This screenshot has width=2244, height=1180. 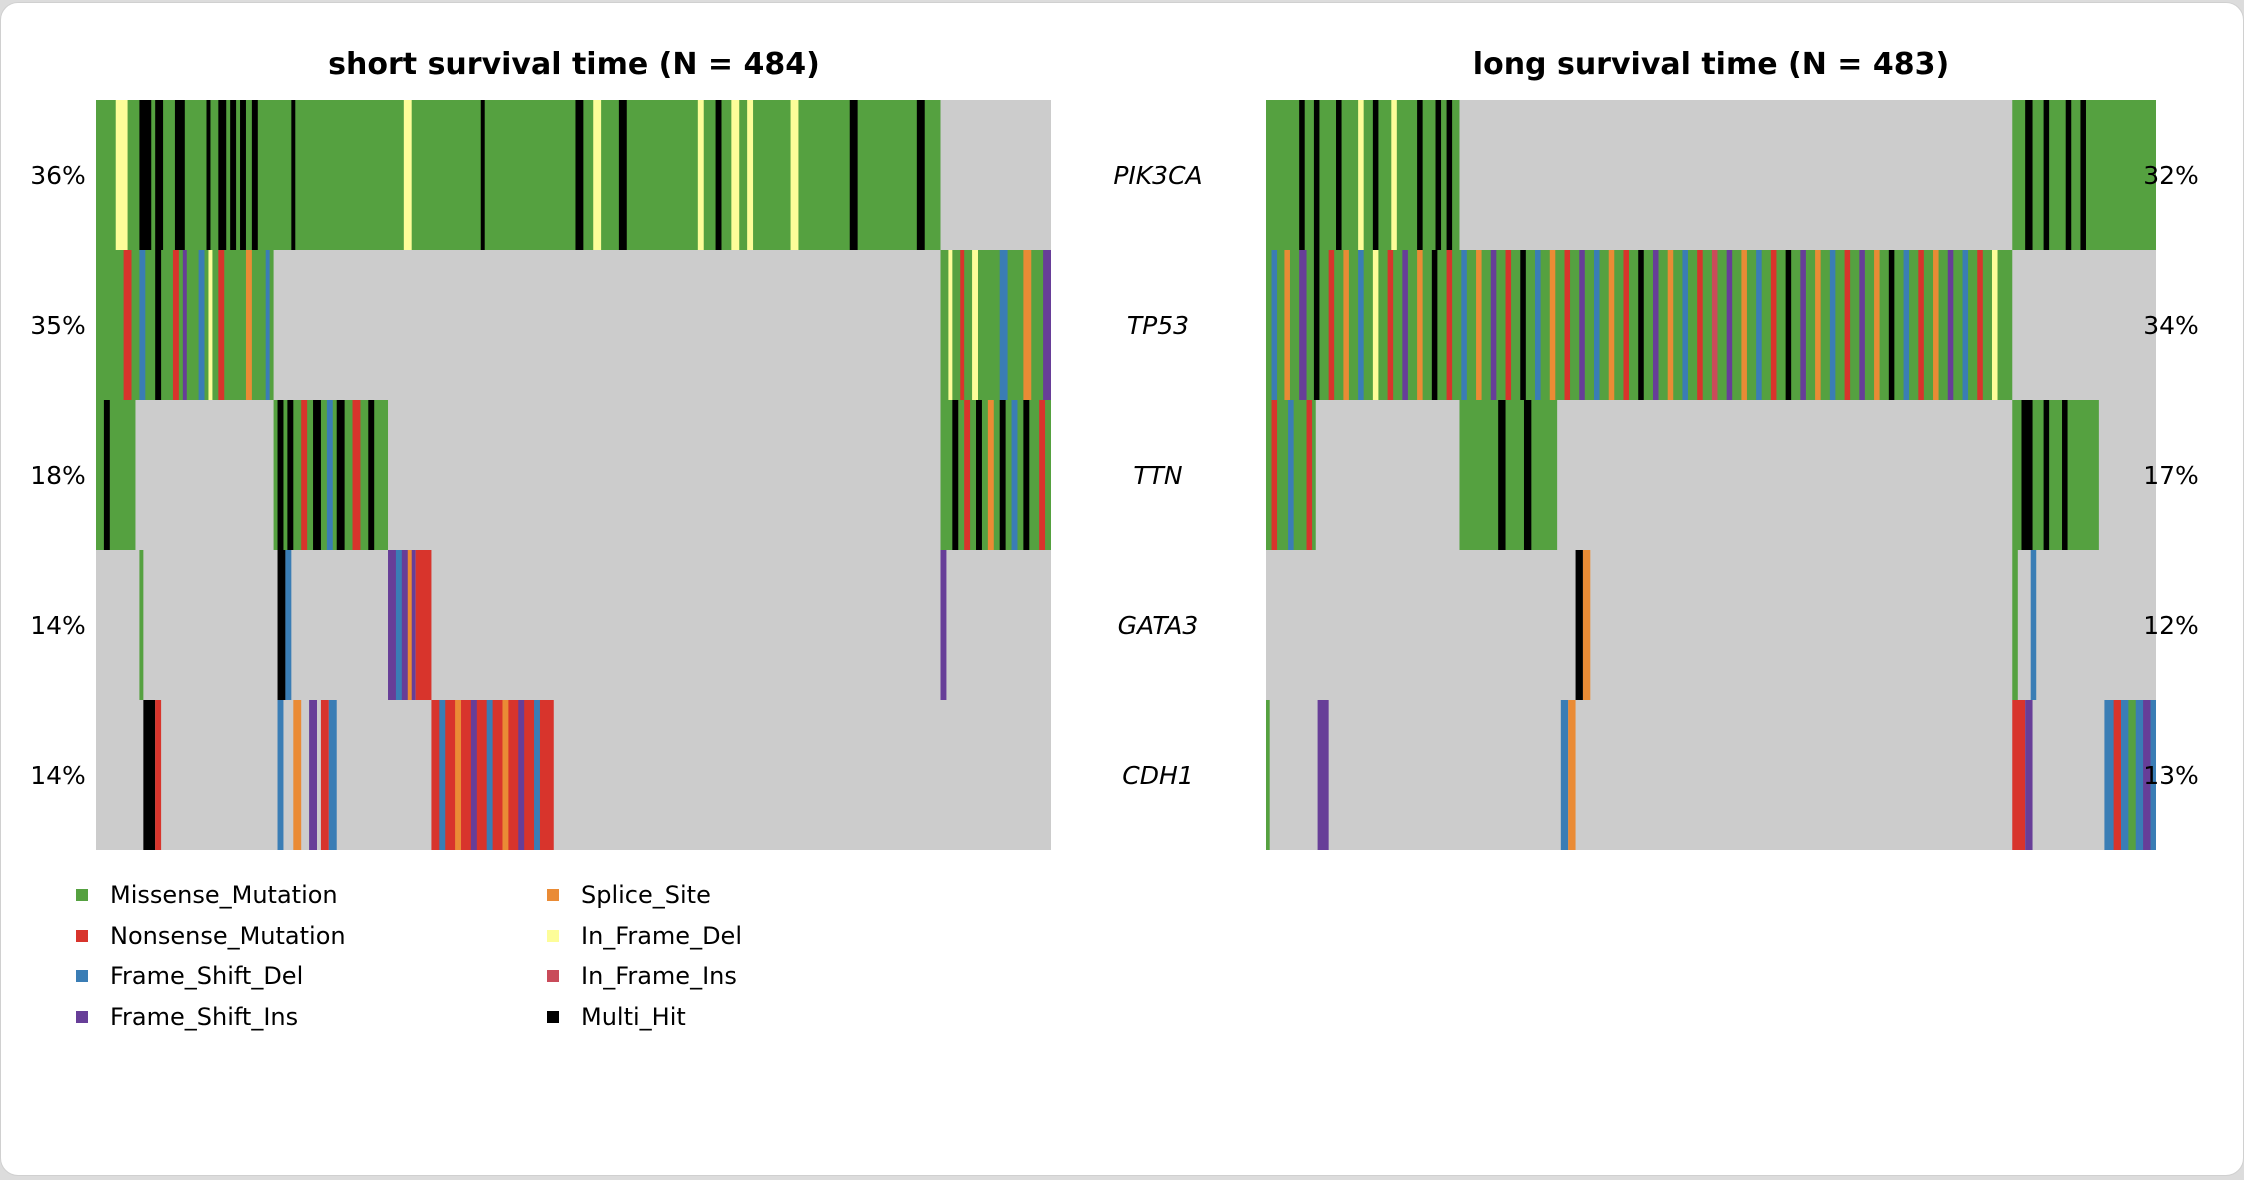 I want to click on legend-item-missense-mutation: Missense_Mutation, so click(x=207, y=895).